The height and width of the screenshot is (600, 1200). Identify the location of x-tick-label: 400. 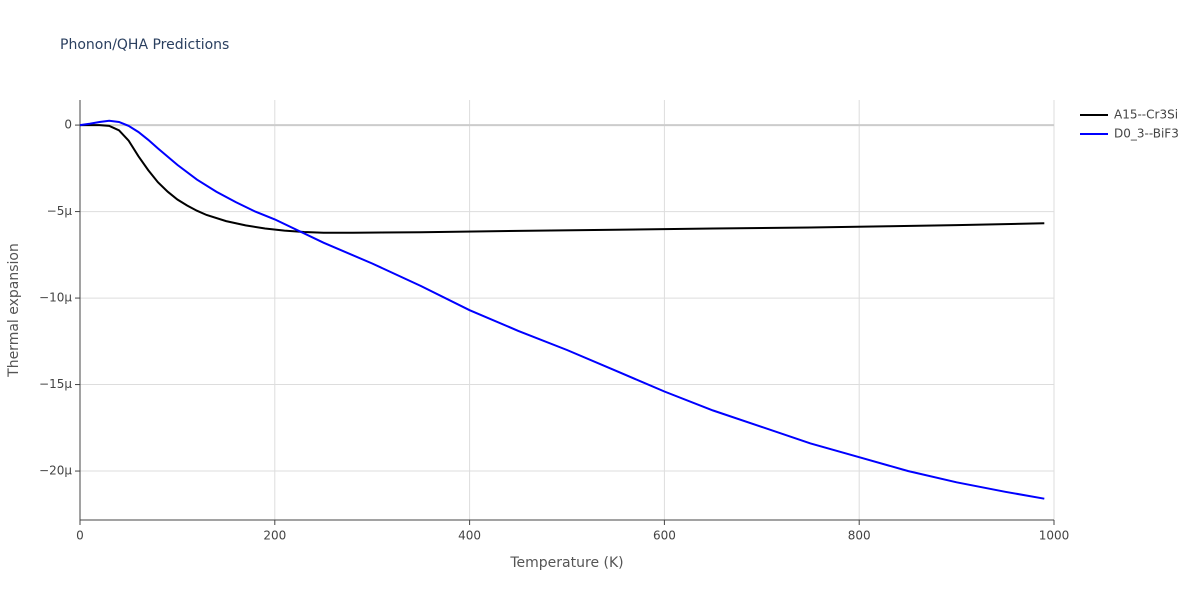
(469, 536).